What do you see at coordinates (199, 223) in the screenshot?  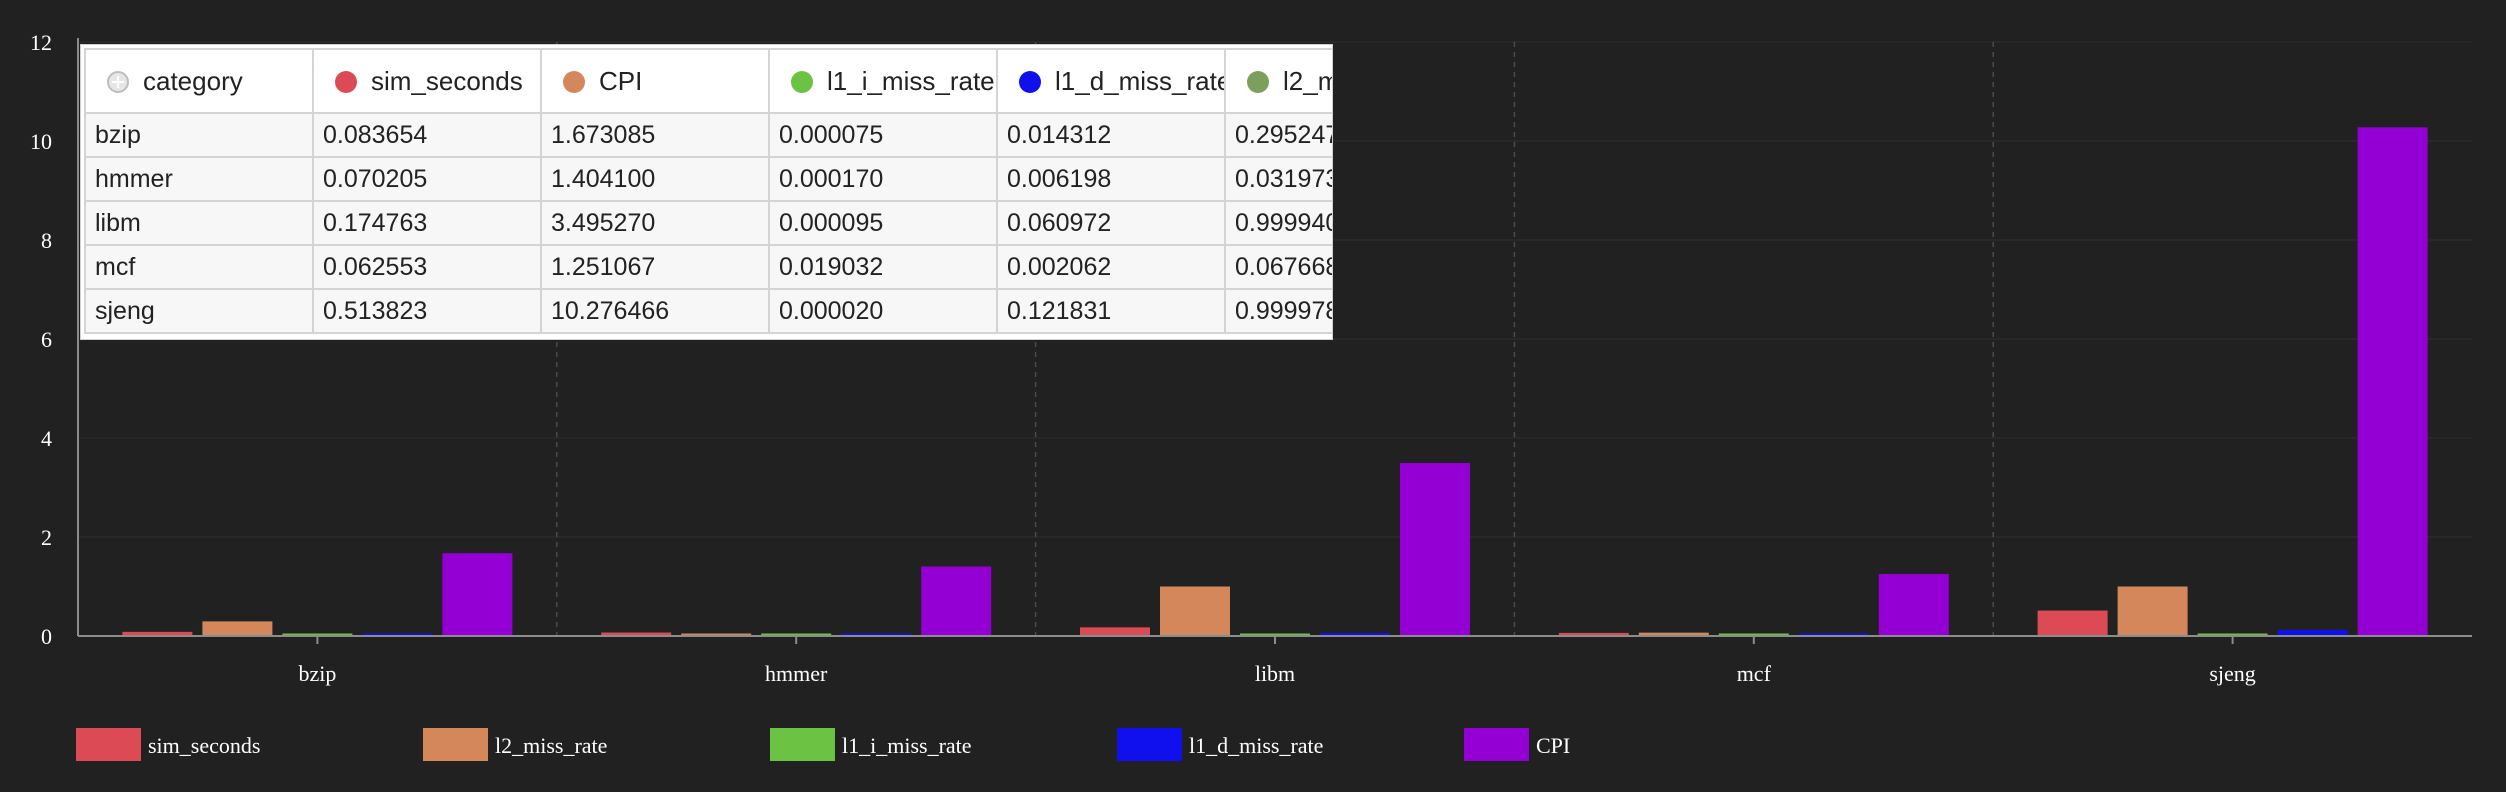 I see `table-cell-category: libm` at bounding box center [199, 223].